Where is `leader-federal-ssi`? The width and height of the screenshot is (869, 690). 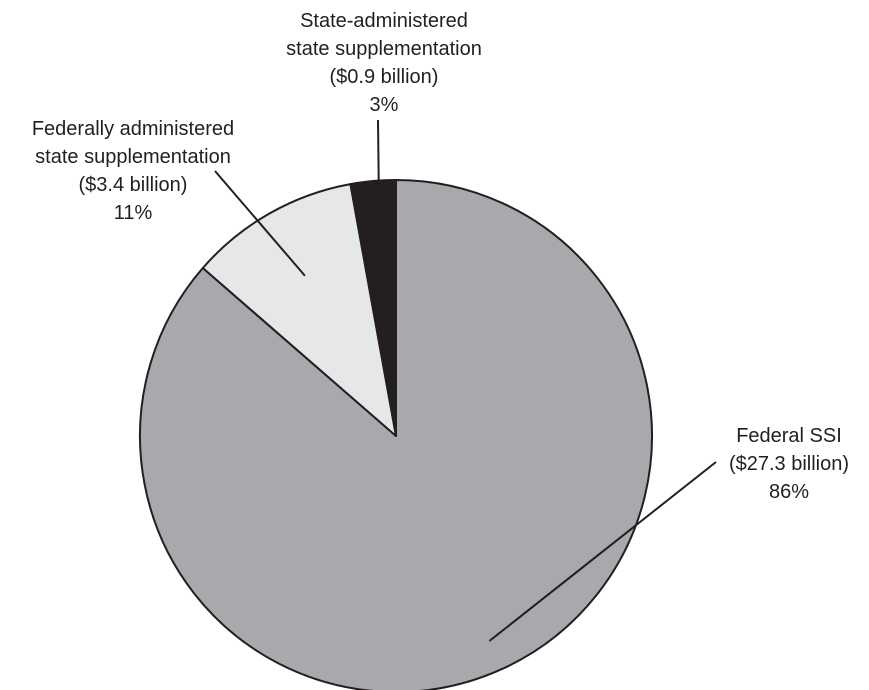 leader-federal-ssi is located at coordinates (602, 551).